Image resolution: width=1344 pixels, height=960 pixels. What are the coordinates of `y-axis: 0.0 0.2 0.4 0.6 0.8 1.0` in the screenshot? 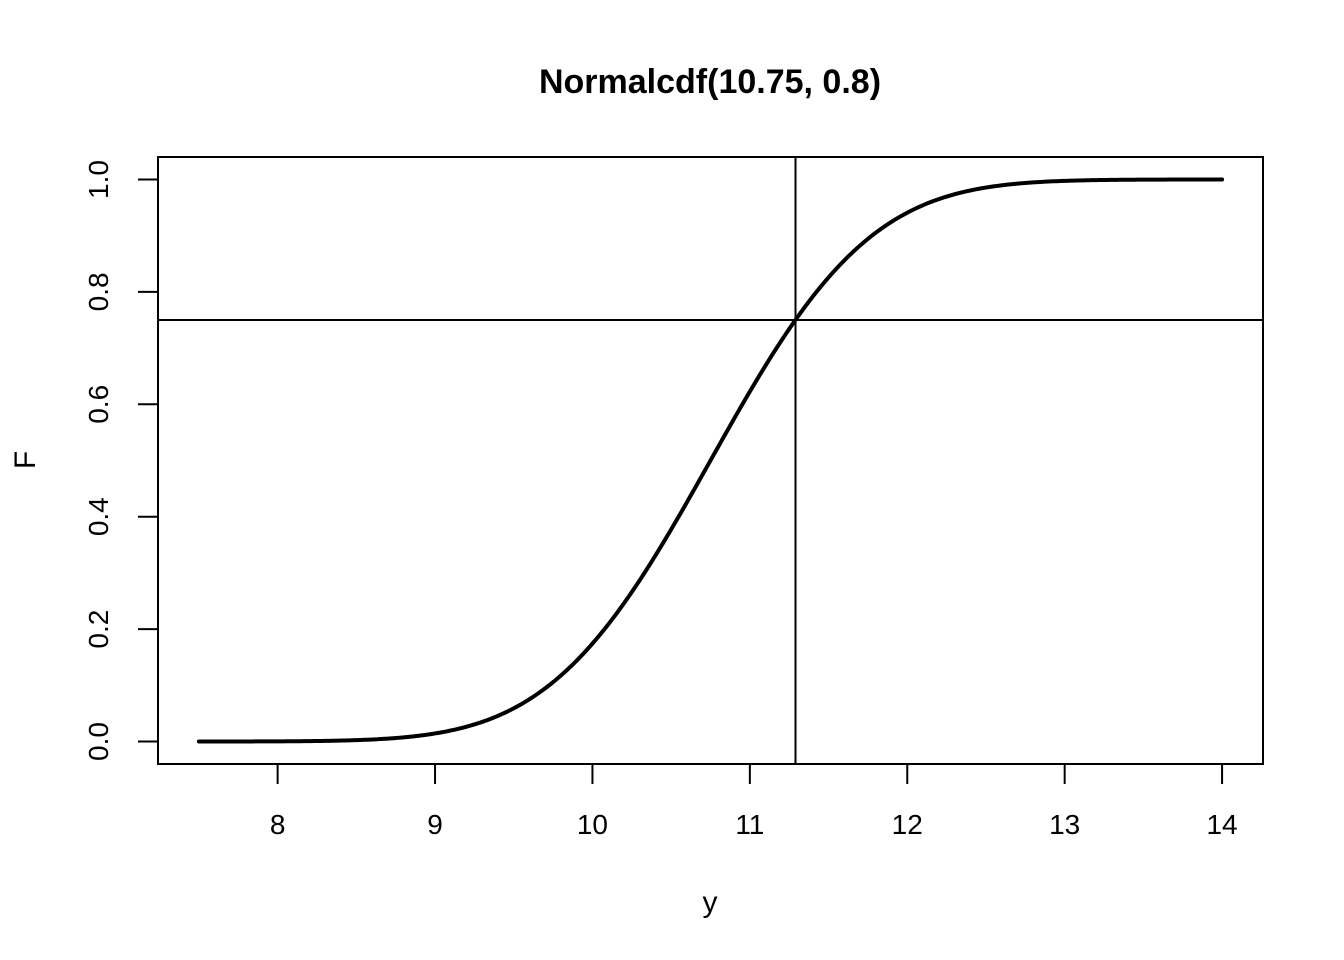 It's located at (120, 460).